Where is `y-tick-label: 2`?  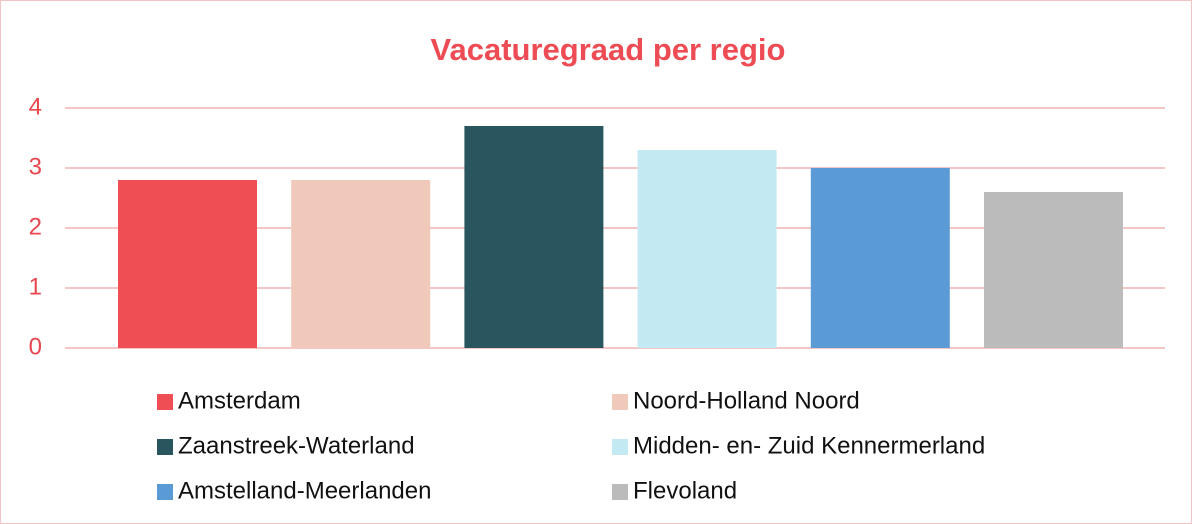 y-tick-label: 2 is located at coordinates (35, 226).